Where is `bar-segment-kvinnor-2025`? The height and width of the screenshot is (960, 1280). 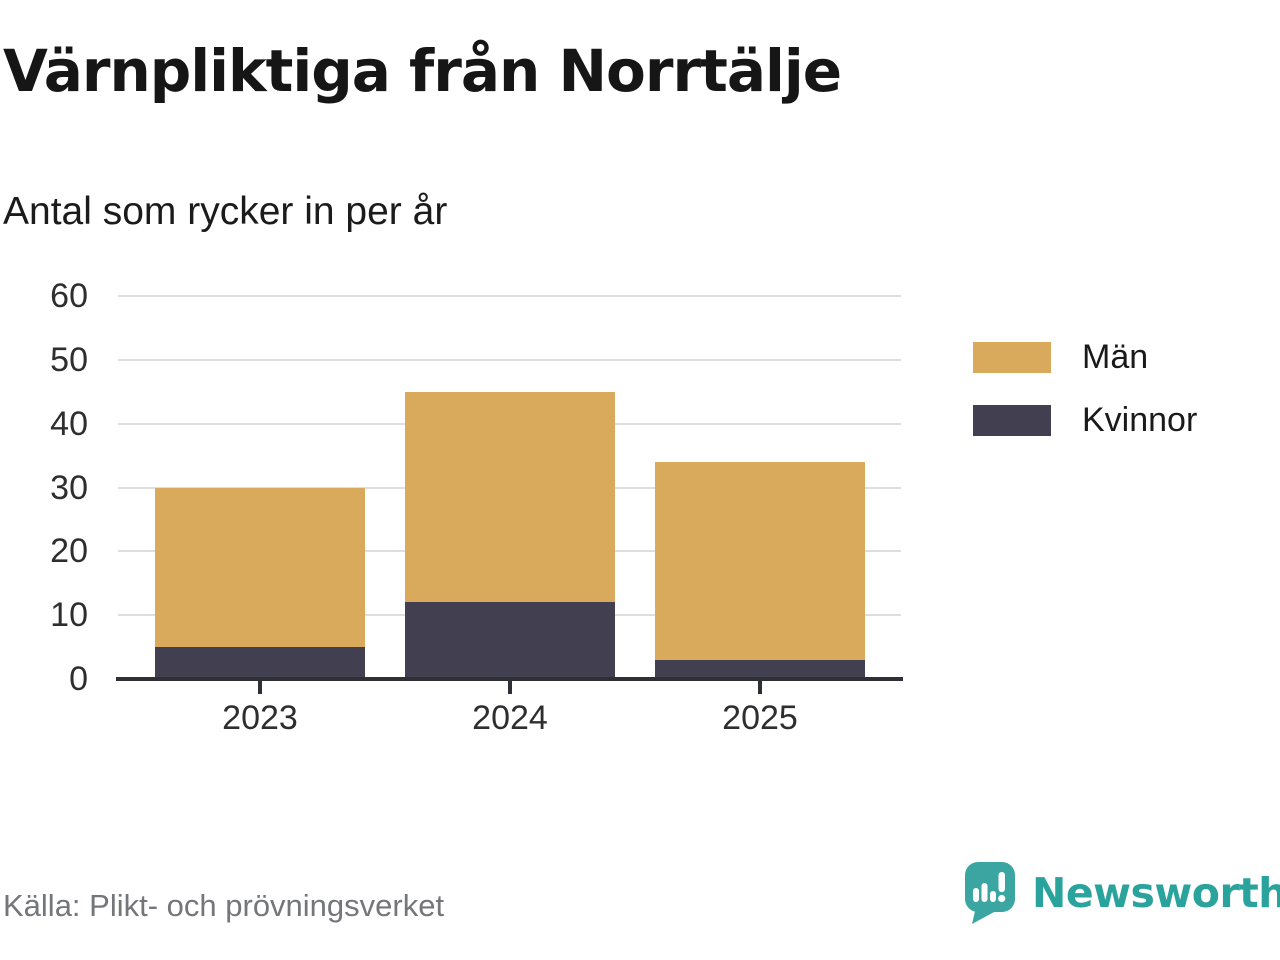
bar-segment-kvinnor-2025 is located at coordinates (760, 669).